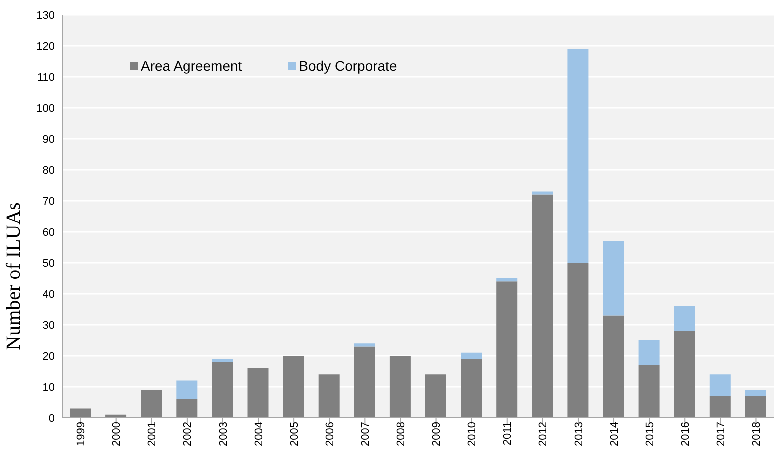  What do you see at coordinates (224, 434) in the screenshot?
I see `x-tick-label: 2003` at bounding box center [224, 434].